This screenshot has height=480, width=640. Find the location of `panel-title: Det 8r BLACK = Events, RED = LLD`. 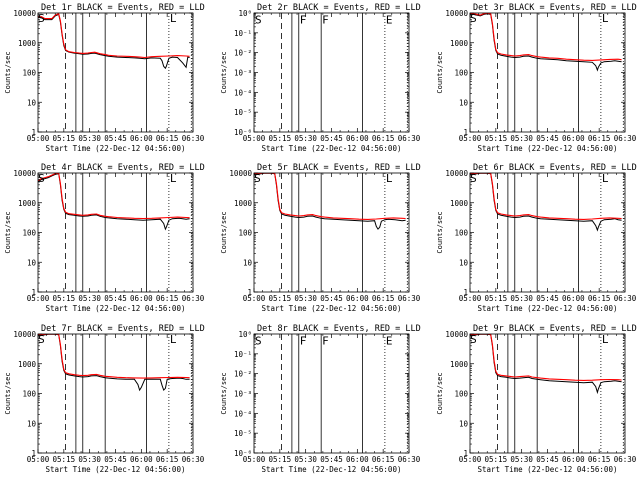

panel-title: Det 8r BLACK = Events, RED = LLD is located at coordinates (339, 329).